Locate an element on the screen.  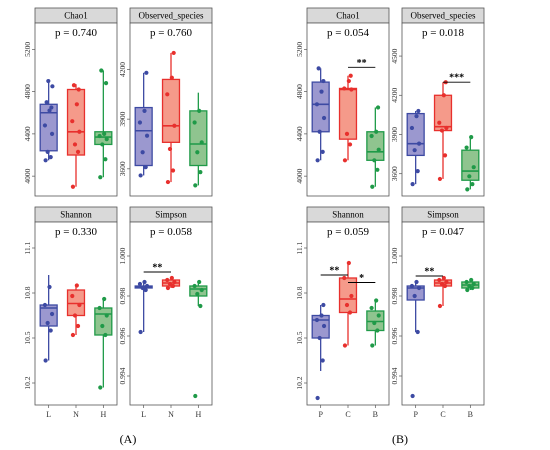
y-tick-label: 3600 is located at coordinates (122, 168).